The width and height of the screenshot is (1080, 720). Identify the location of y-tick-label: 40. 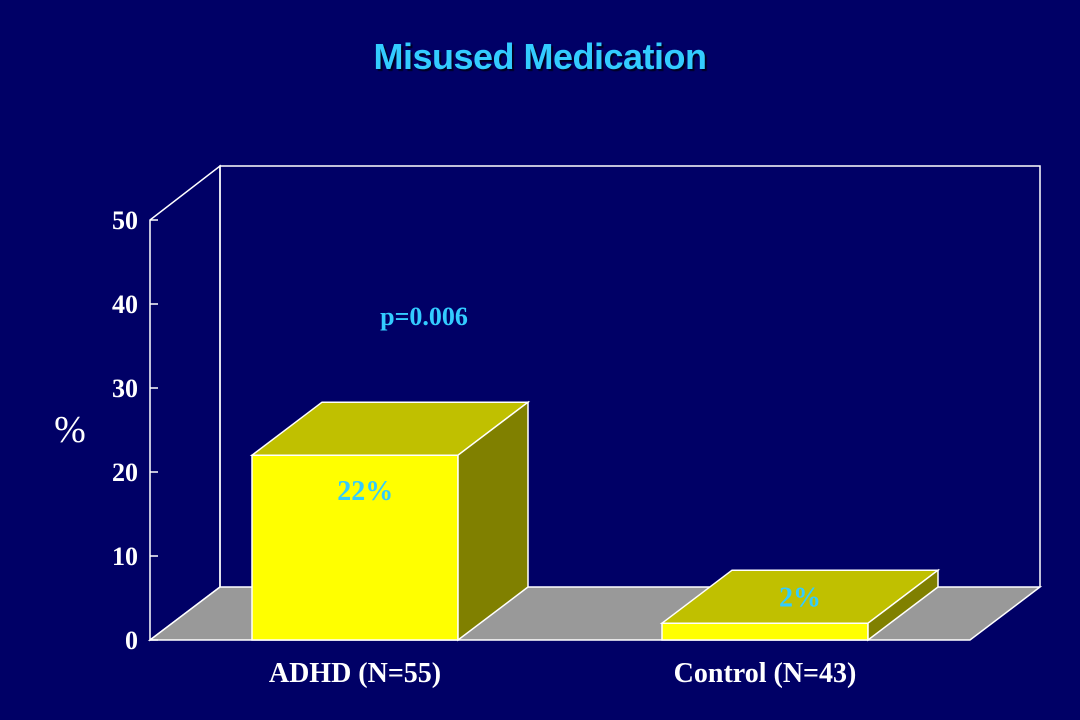
(125, 304).